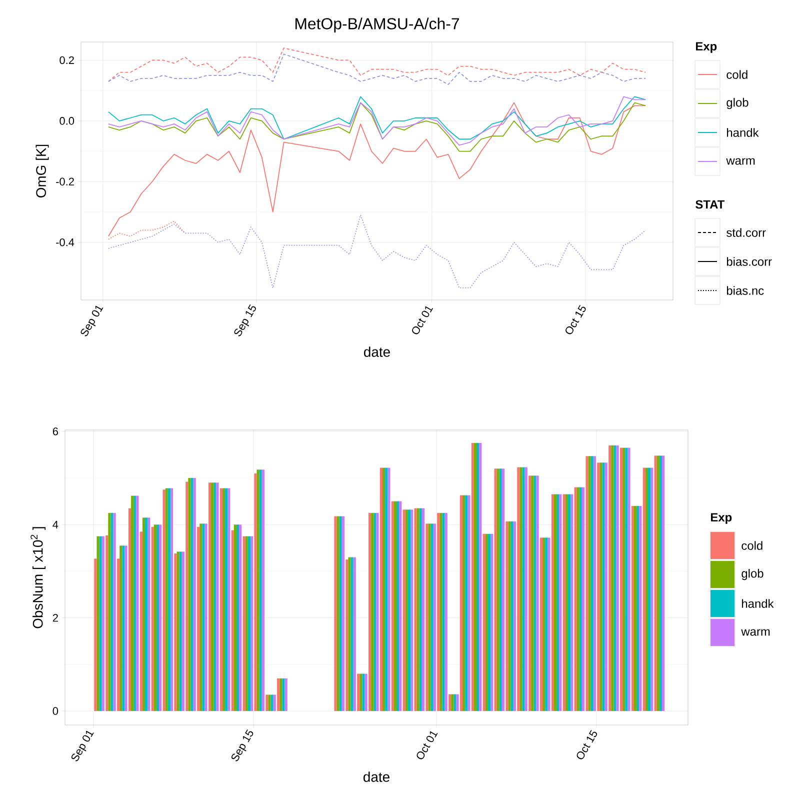 The width and height of the screenshot is (795, 811). I want to click on y-tick-label: 4, so click(55, 524).